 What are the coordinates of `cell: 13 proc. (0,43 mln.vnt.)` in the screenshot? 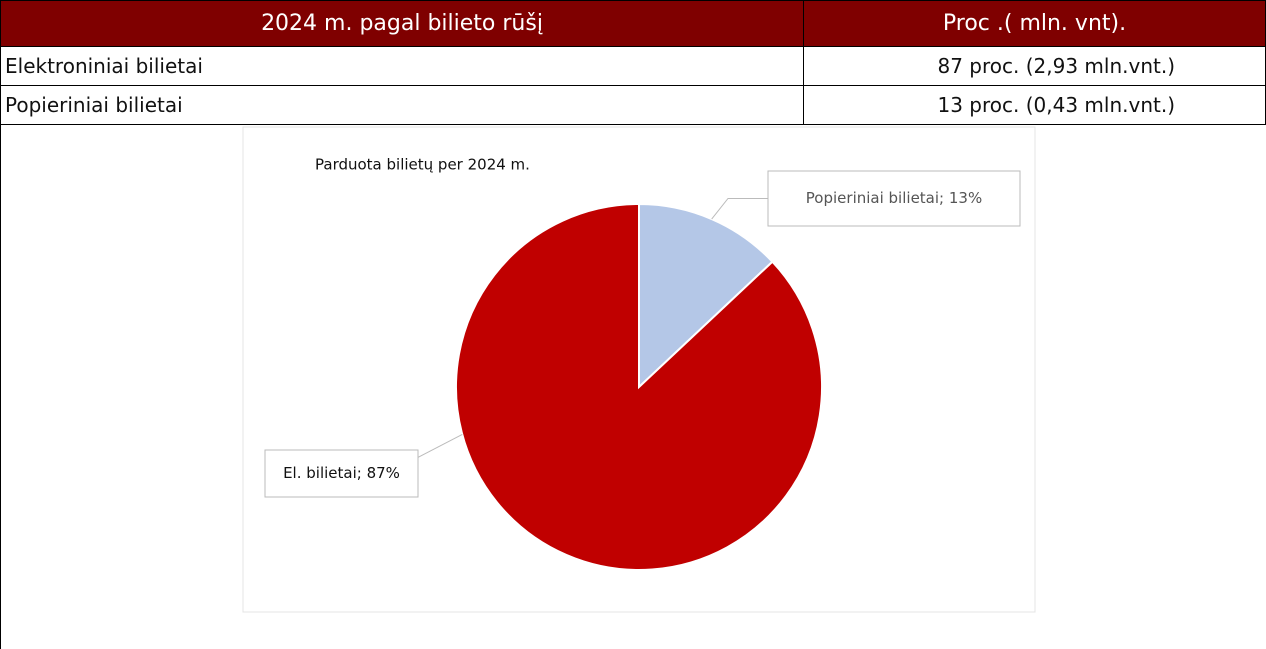 It's located at (1034, 105).